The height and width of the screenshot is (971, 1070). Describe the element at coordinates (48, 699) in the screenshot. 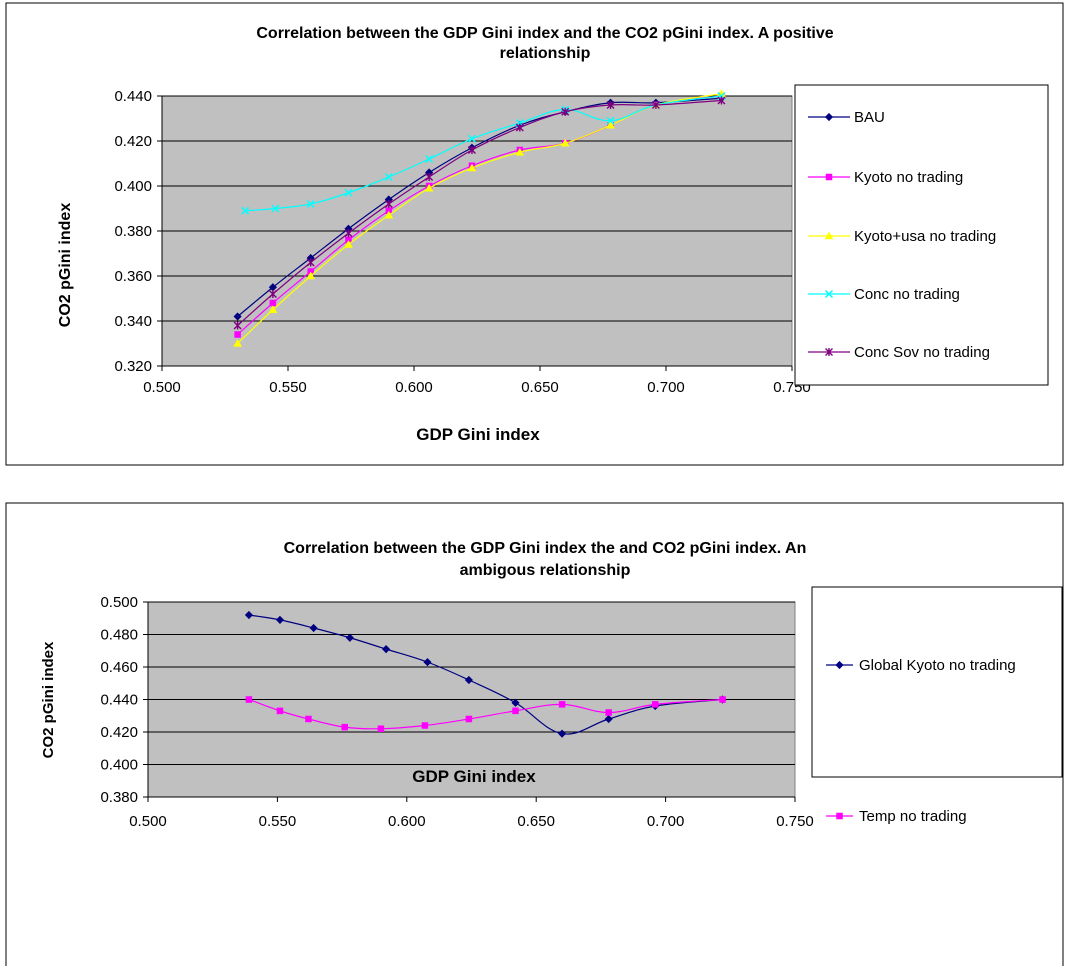

I see `chart-2-y-axis-label: CO2 pGini index` at that location.